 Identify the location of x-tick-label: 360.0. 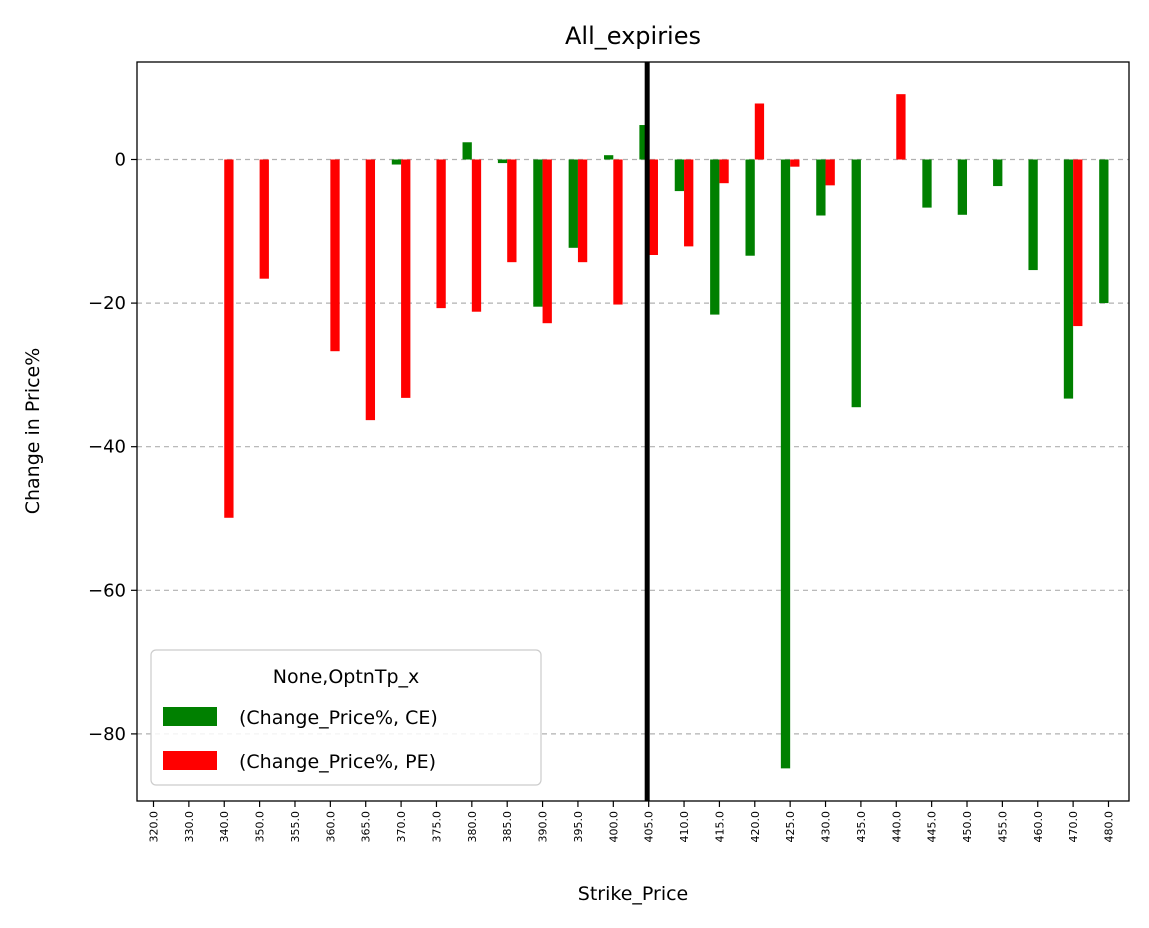
(330, 827).